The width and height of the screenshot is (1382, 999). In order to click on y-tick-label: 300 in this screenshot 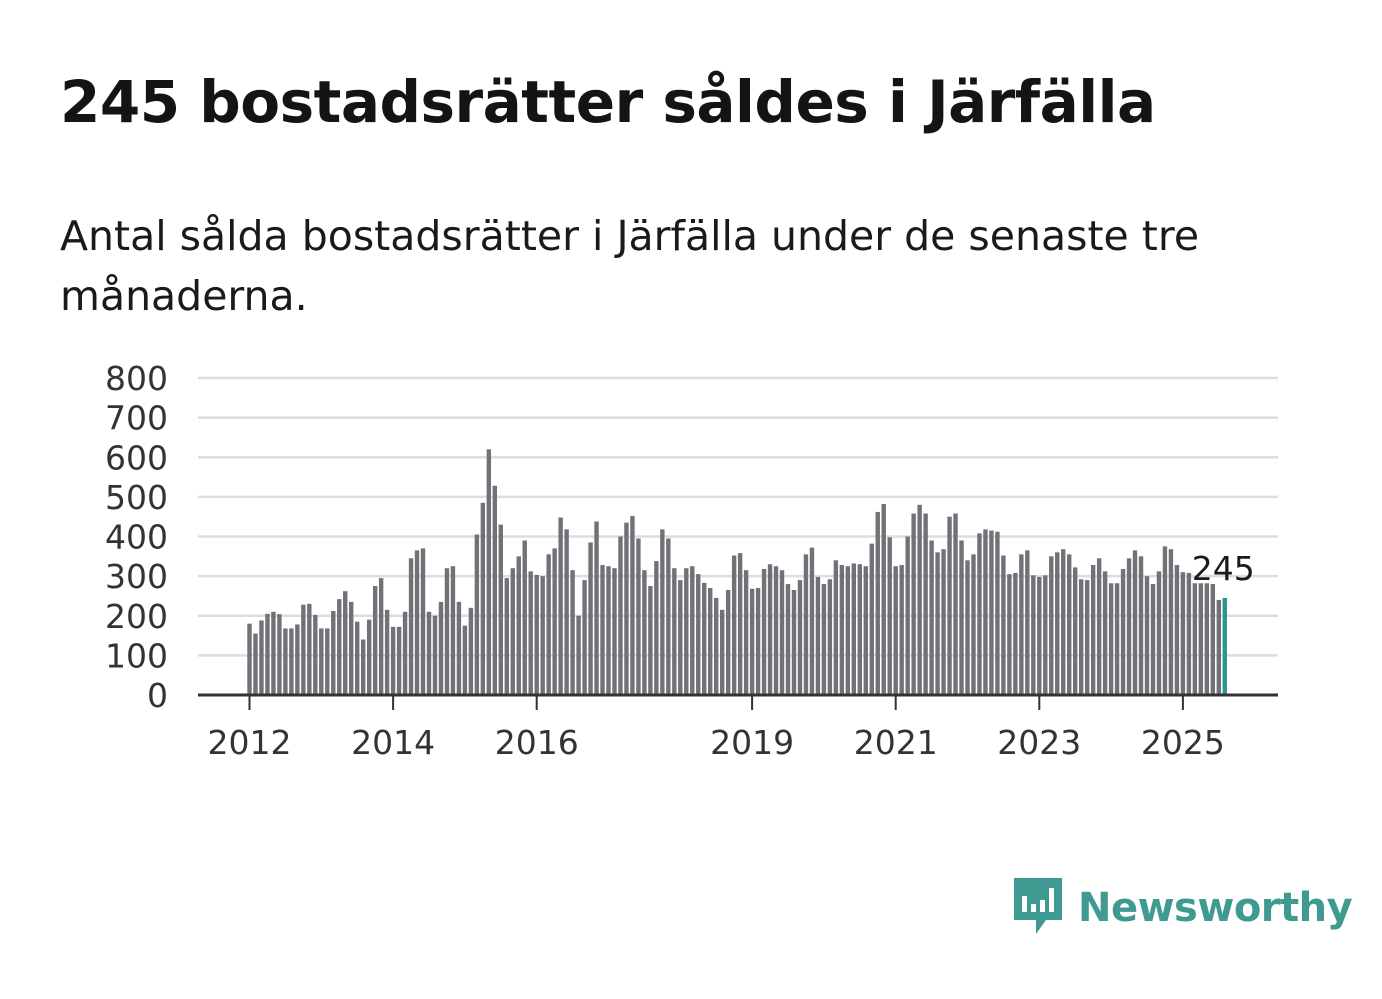, I will do `click(136, 576)`.